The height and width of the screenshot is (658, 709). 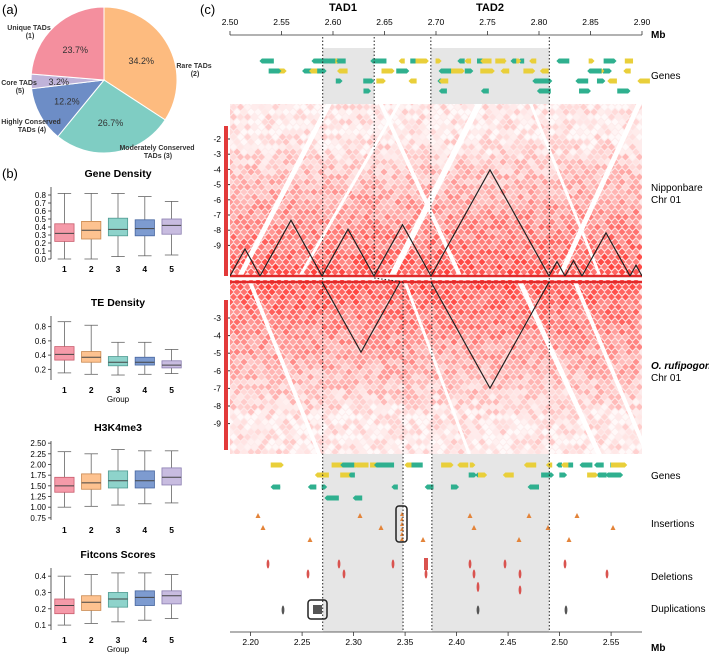 What do you see at coordinates (41, 211) in the screenshot?
I see `y-tick-label: 0.6` at bounding box center [41, 211].